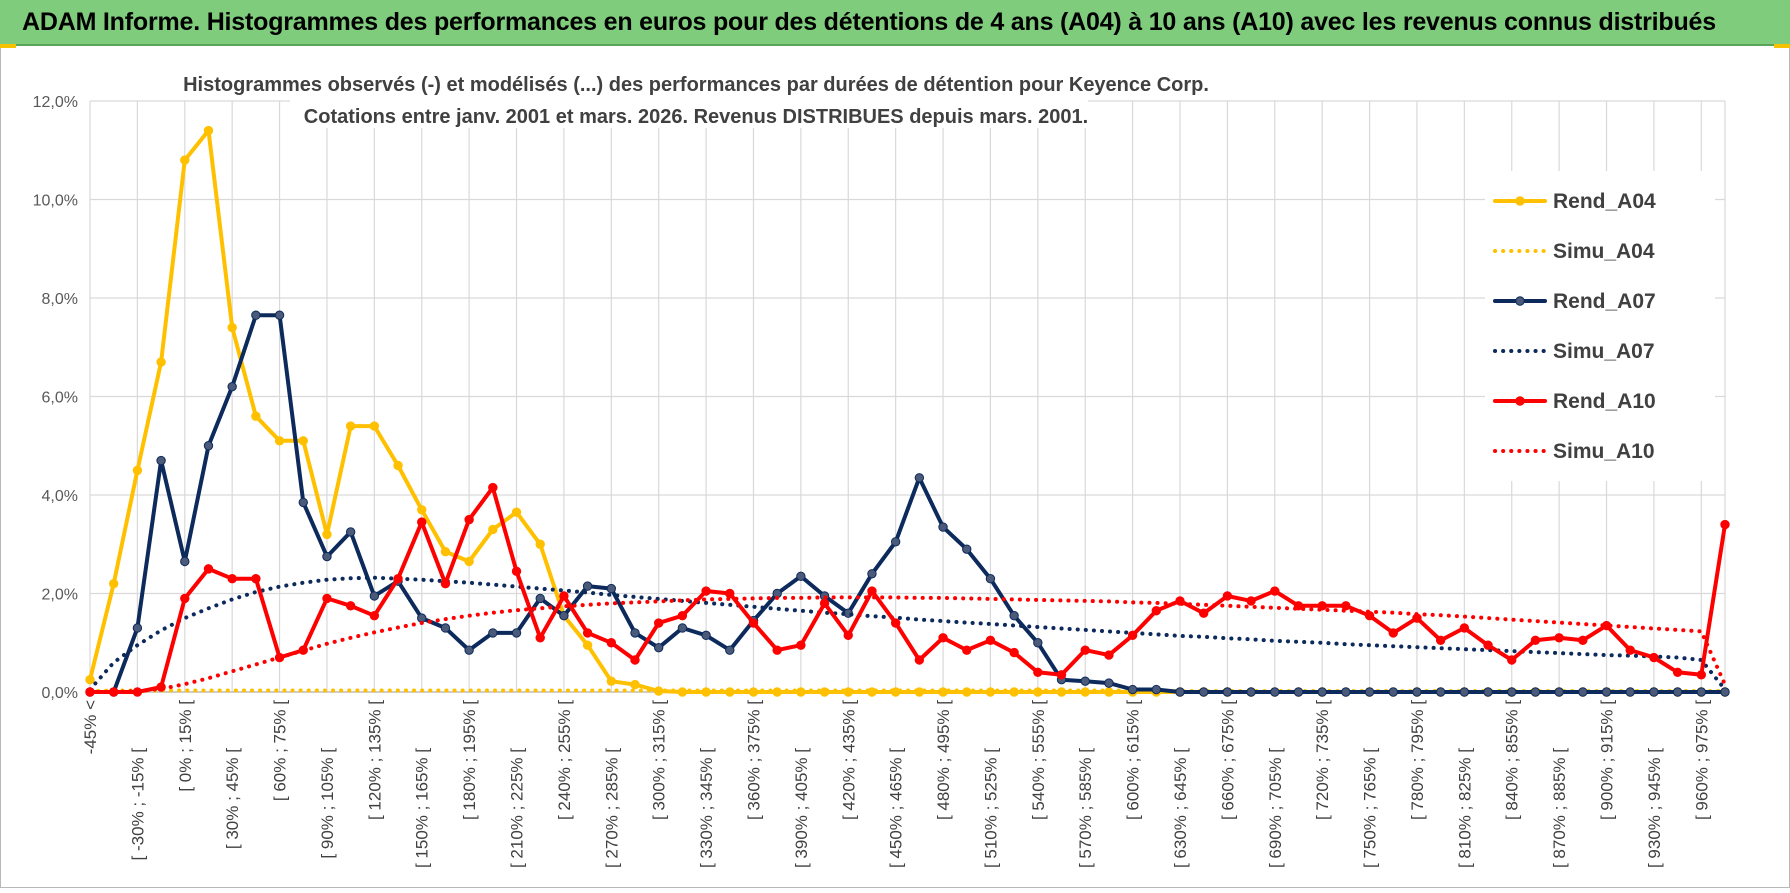  Describe the element at coordinates (60, 496) in the screenshot. I see `y-tick-label: 4,0%` at that location.